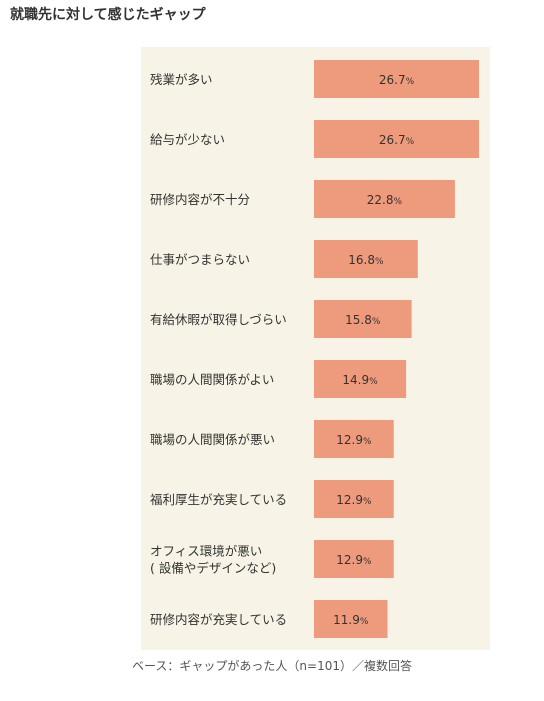 The height and width of the screenshot is (701, 544). What do you see at coordinates (218, 319) in the screenshot?
I see `category-label-5: 有給休暇が取得しづらい` at bounding box center [218, 319].